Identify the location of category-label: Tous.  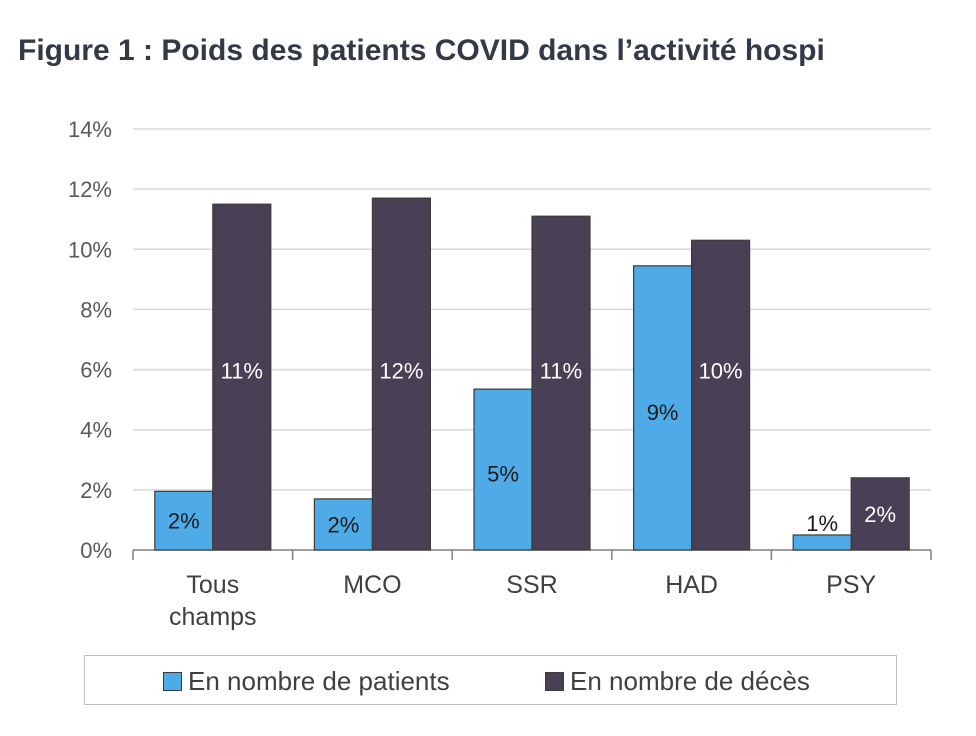
(212, 585).